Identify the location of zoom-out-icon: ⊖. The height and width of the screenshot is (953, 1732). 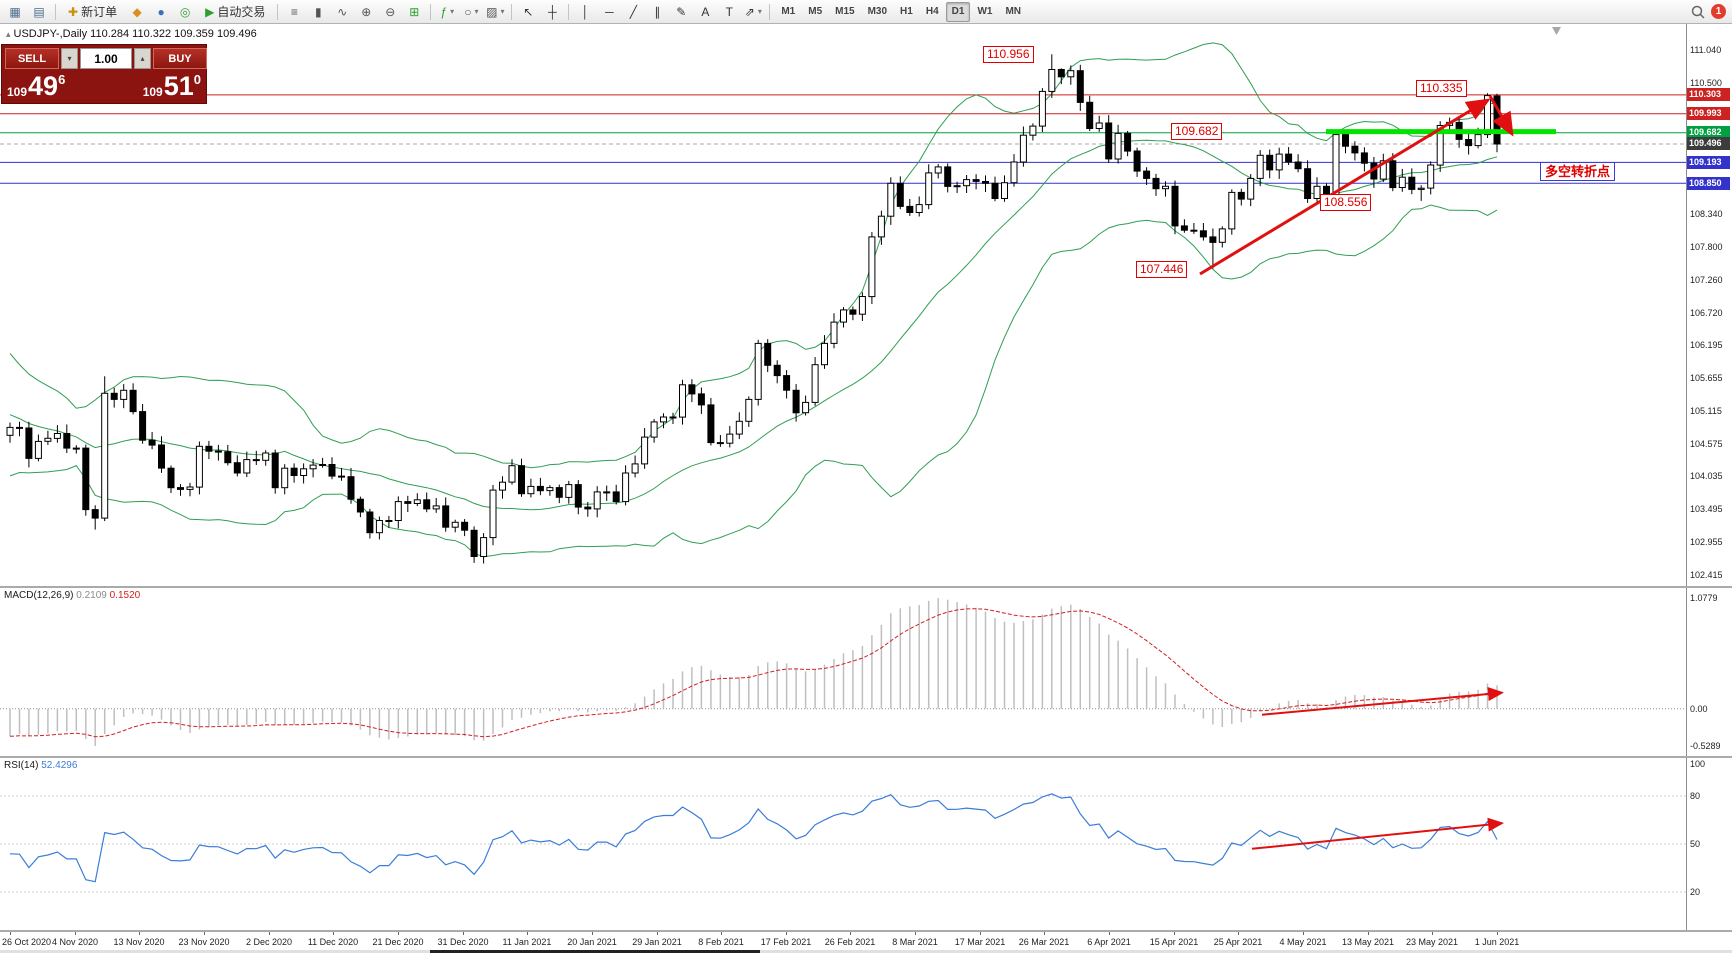
(390, 12).